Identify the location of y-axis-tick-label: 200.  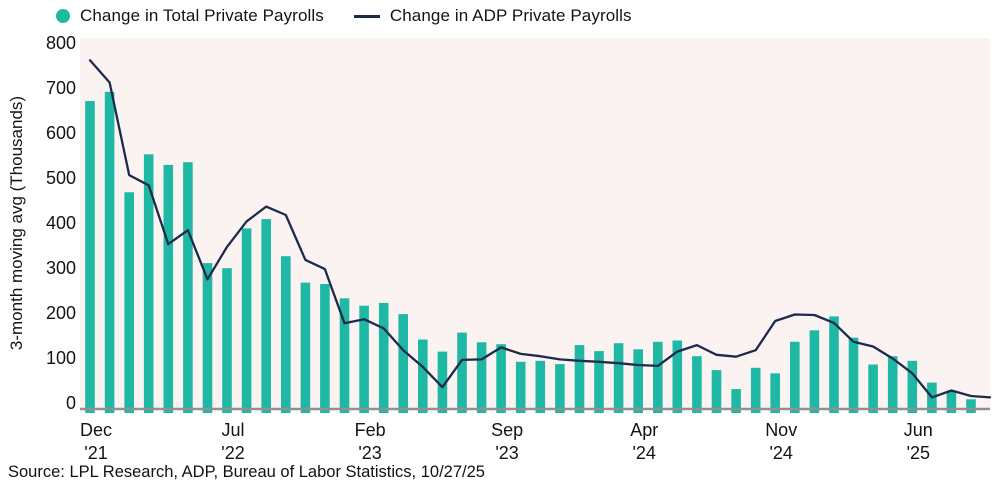
(61, 313).